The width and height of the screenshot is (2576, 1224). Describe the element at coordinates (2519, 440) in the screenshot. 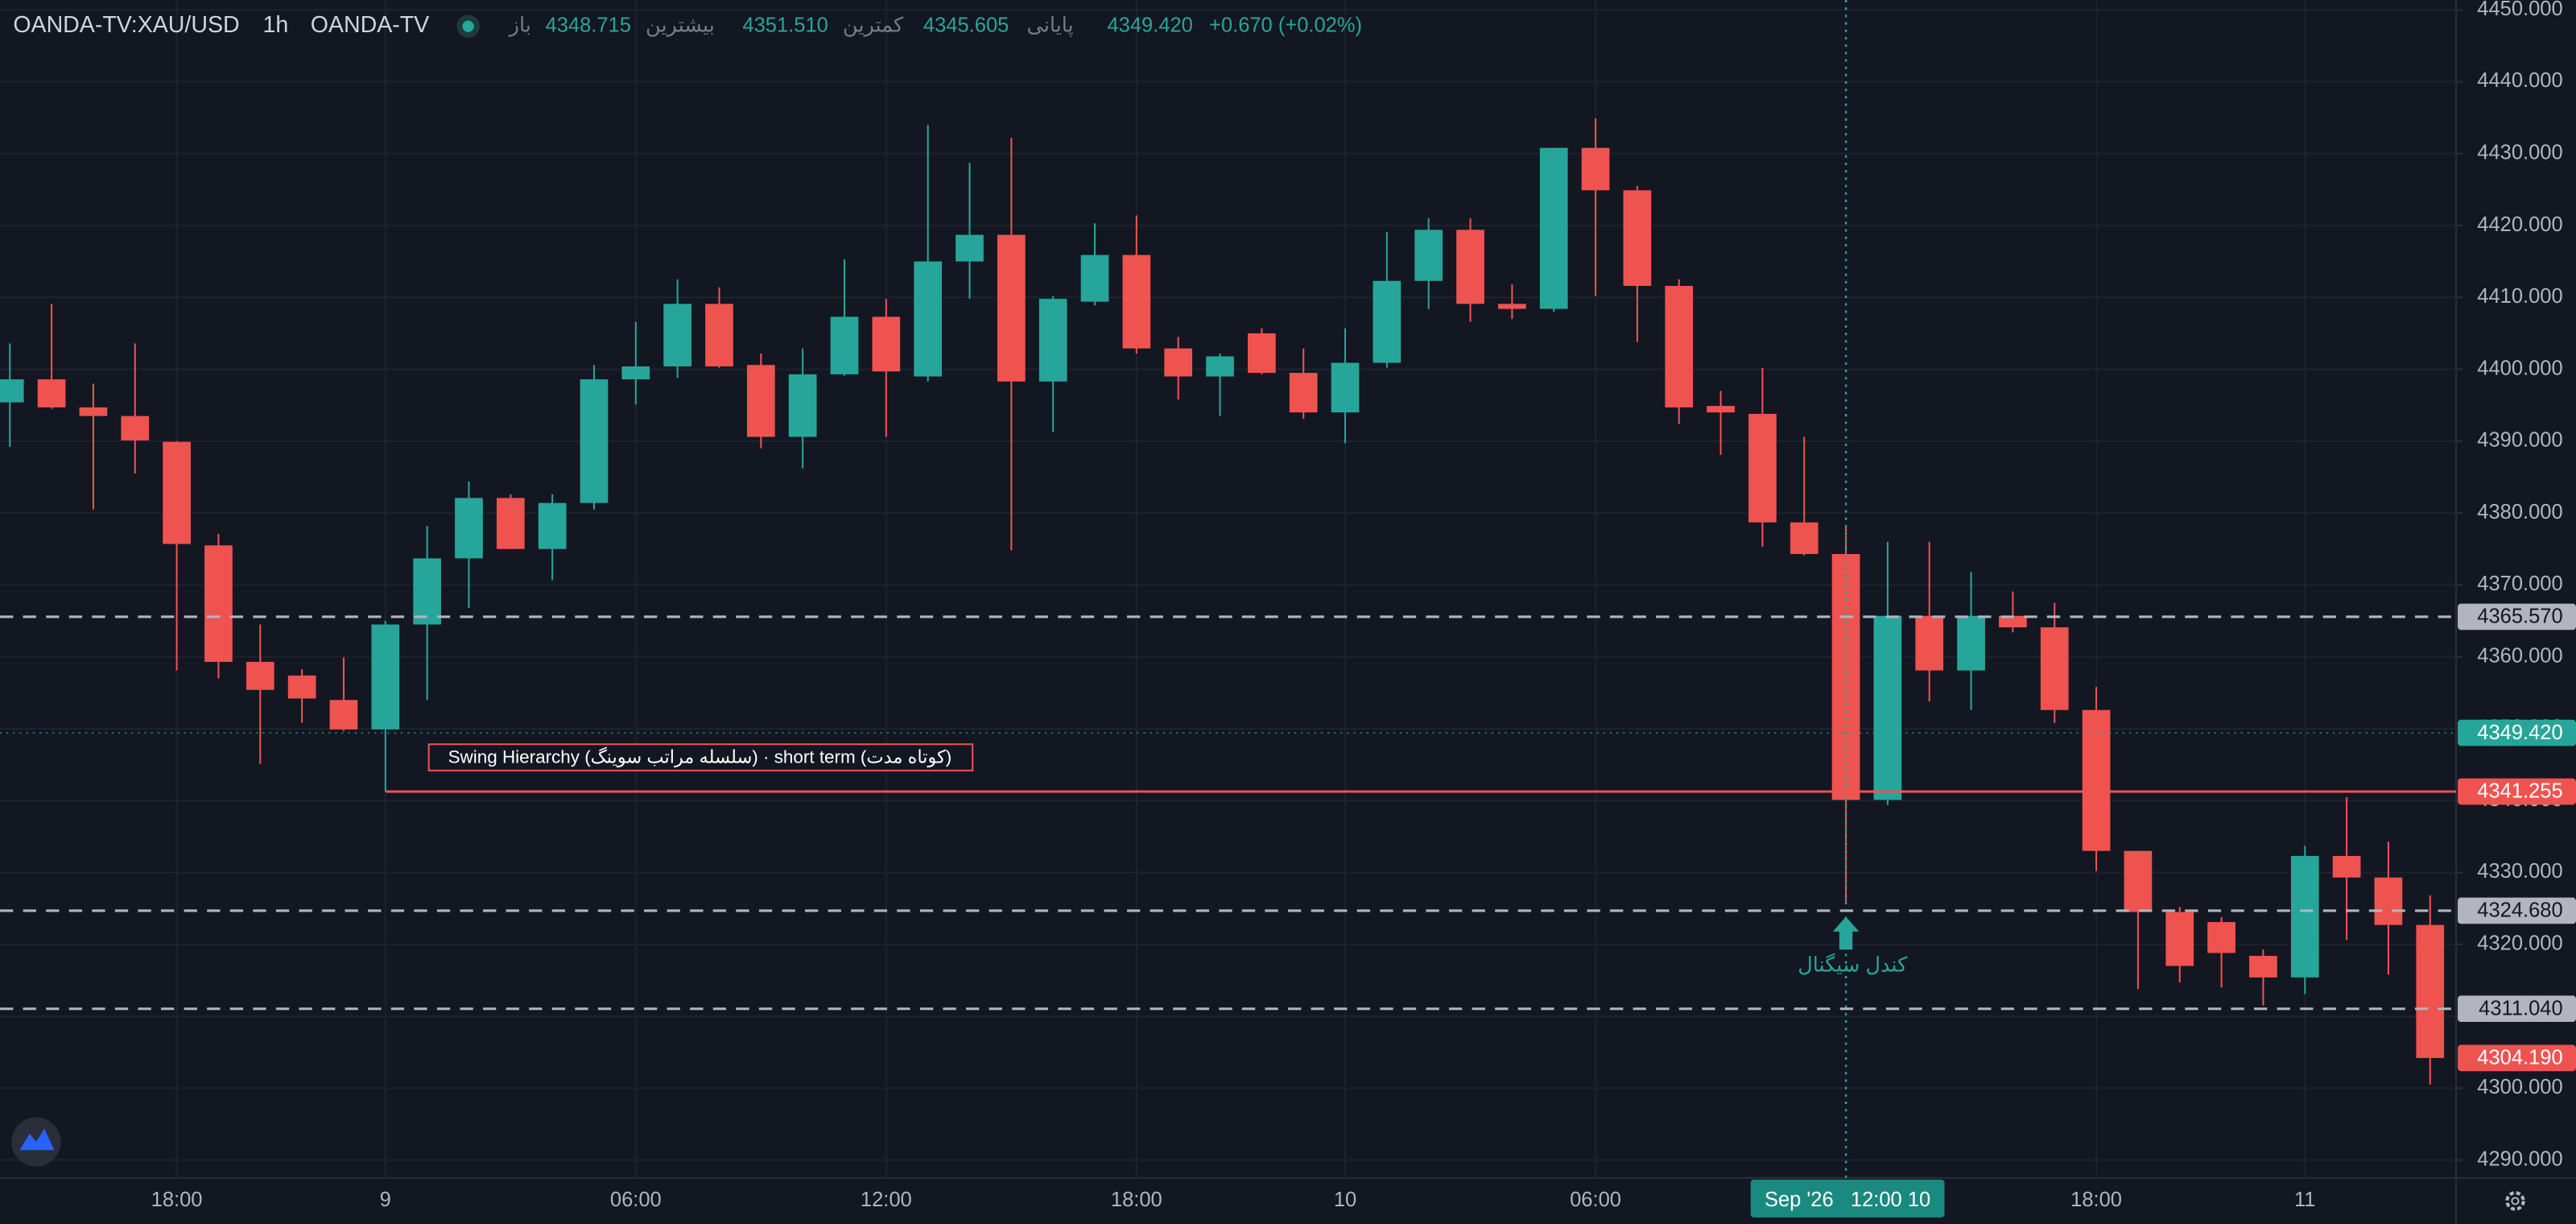

I see `y-tick-label: 4390.000` at that location.